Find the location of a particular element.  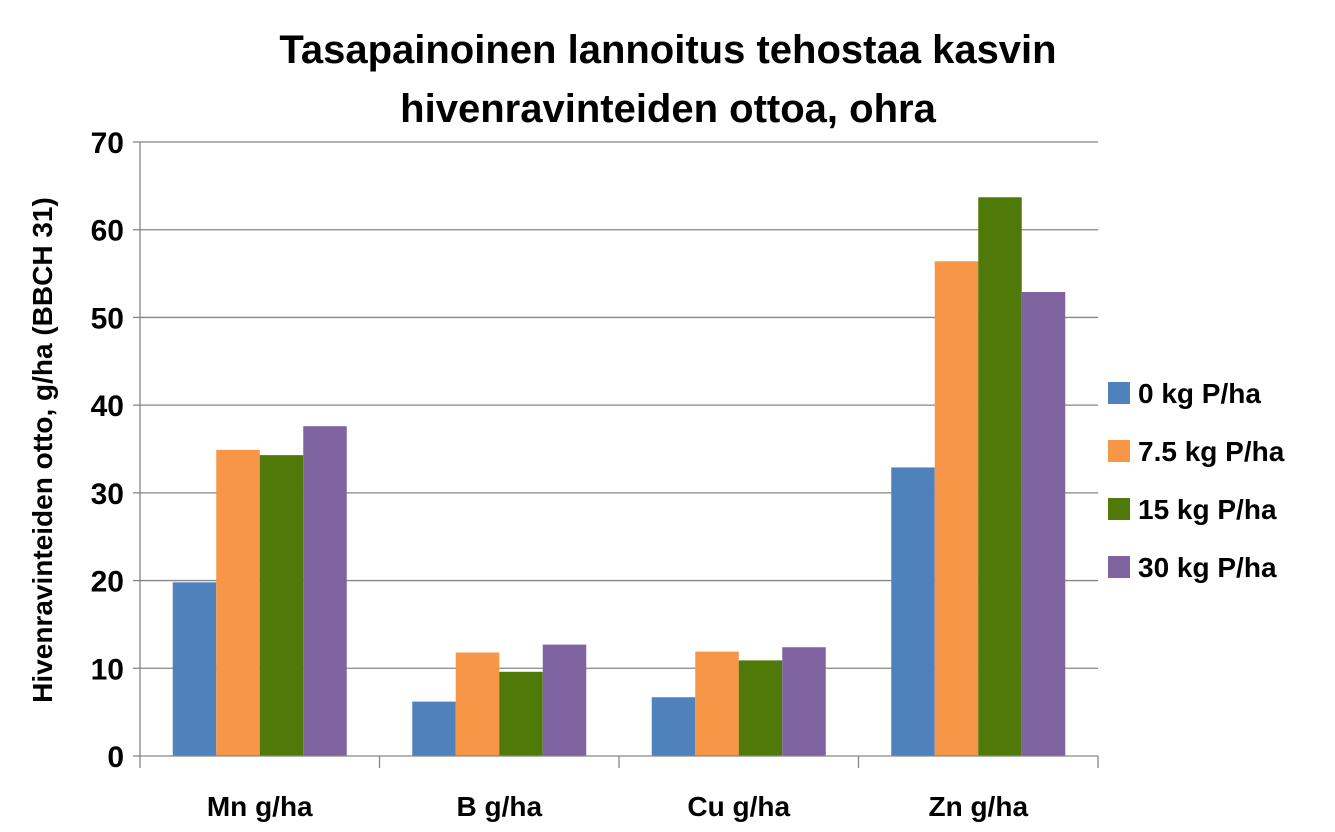

y-tick-label: 50 is located at coordinates (107, 318).